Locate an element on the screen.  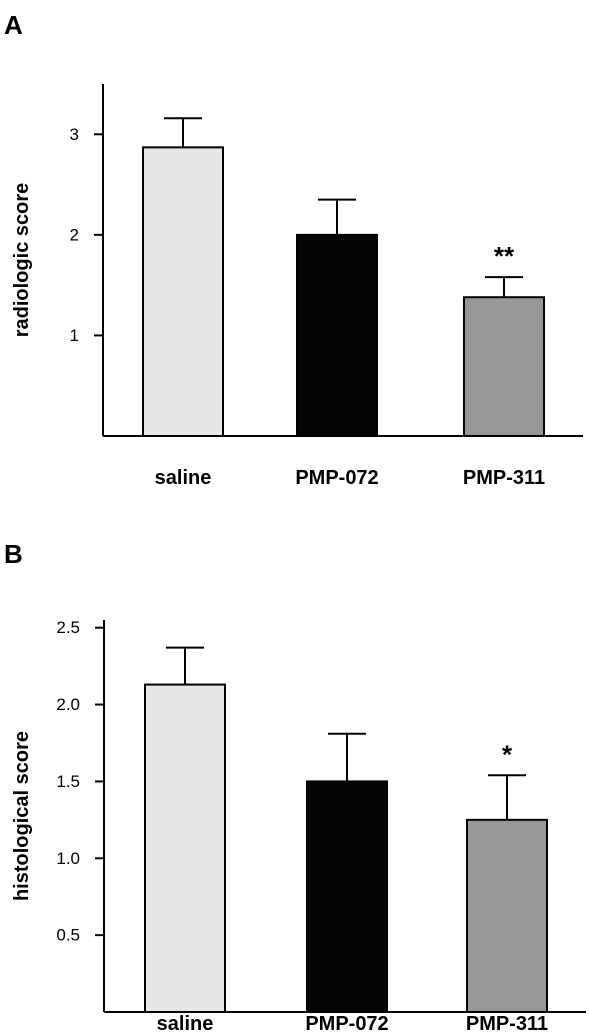
panel-b-y-axis-title: histological score is located at coordinates (22, 816).